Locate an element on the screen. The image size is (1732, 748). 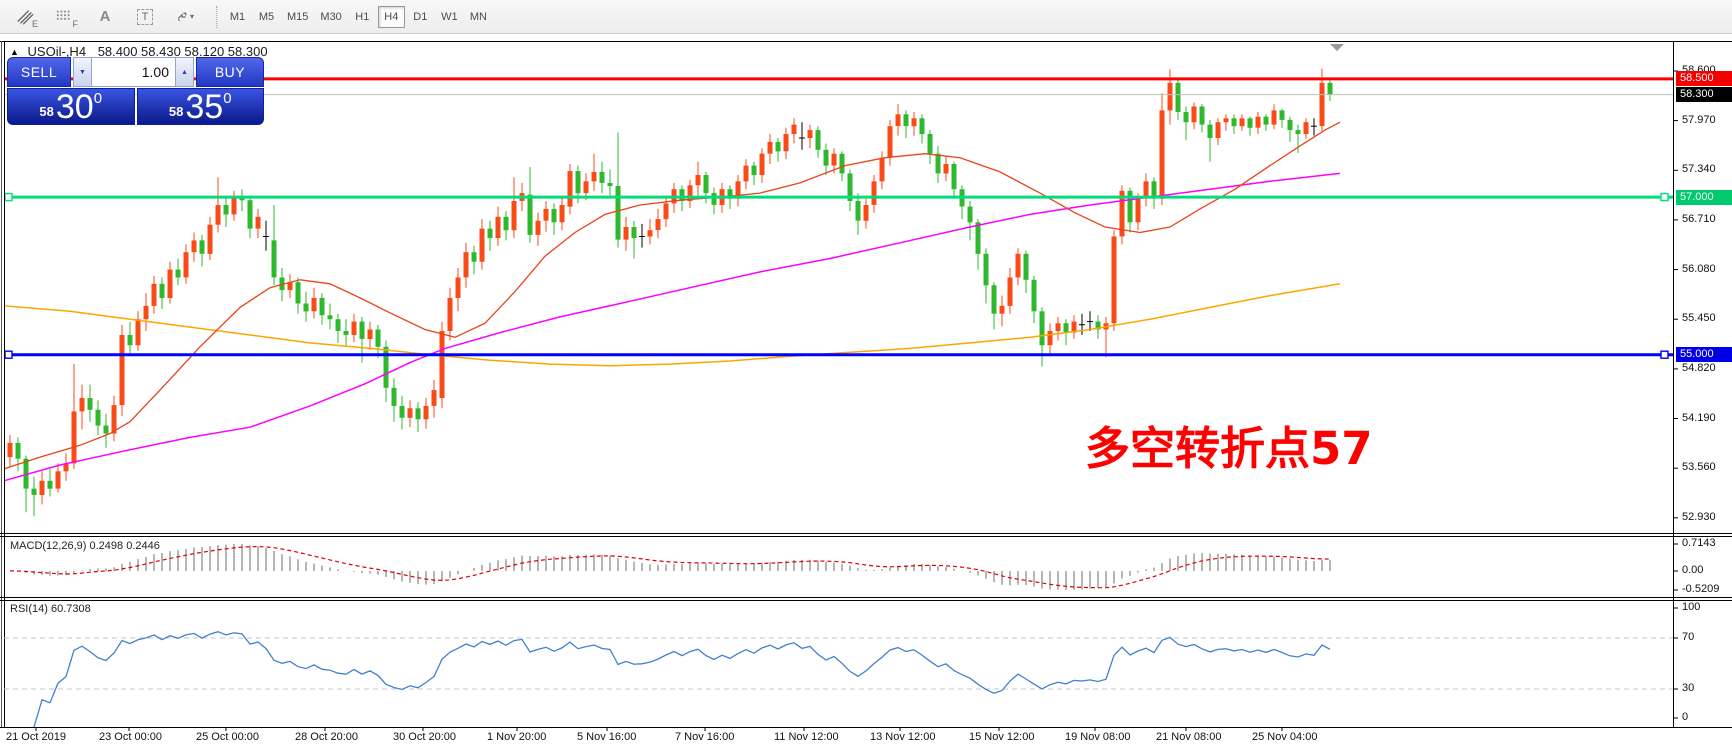
collapse-triangle-icon: ▲ is located at coordinates (14, 52).